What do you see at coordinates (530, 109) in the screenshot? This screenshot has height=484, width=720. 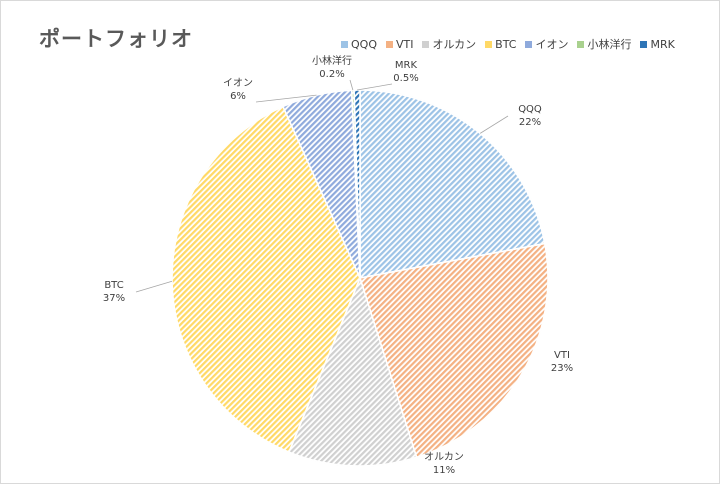 I see `data-label-category: QQQ` at bounding box center [530, 109].